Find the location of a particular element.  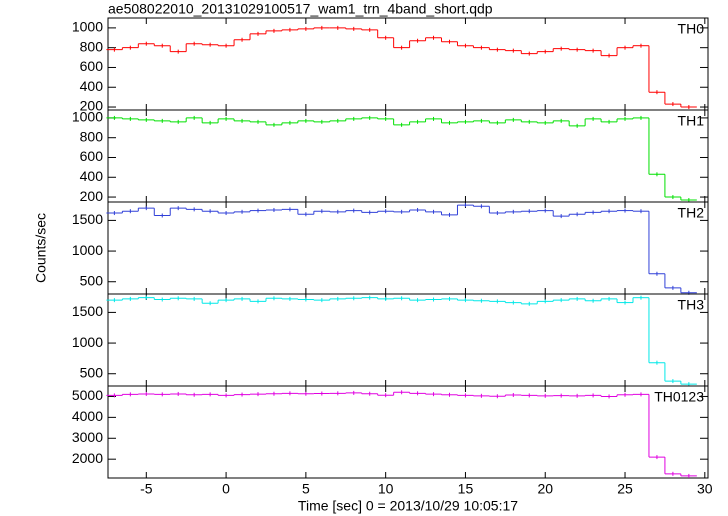

legend-label: TH3 is located at coordinates (691, 305).